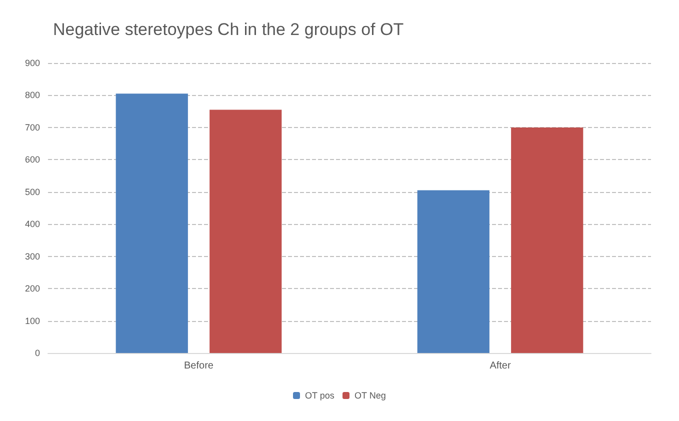 Image resolution: width=679 pixels, height=421 pixels. Describe the element at coordinates (32, 95) in the screenshot. I see `y-tick-label: 800` at that location.